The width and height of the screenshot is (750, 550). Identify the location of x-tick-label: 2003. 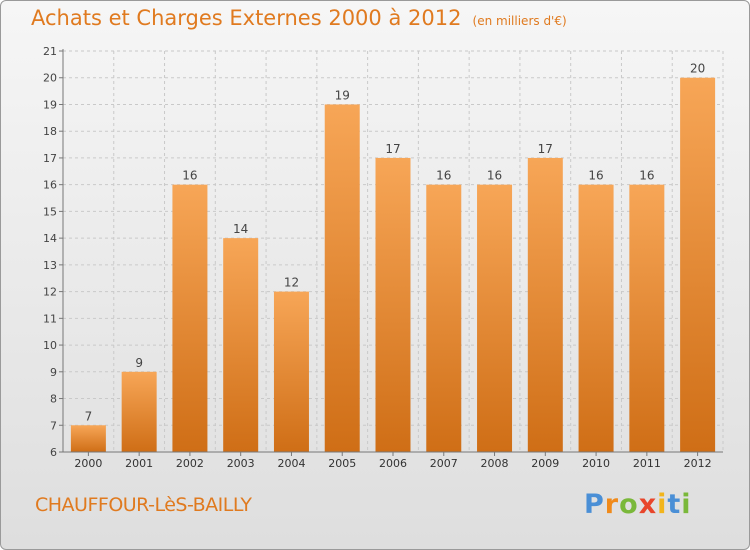
(241, 463).